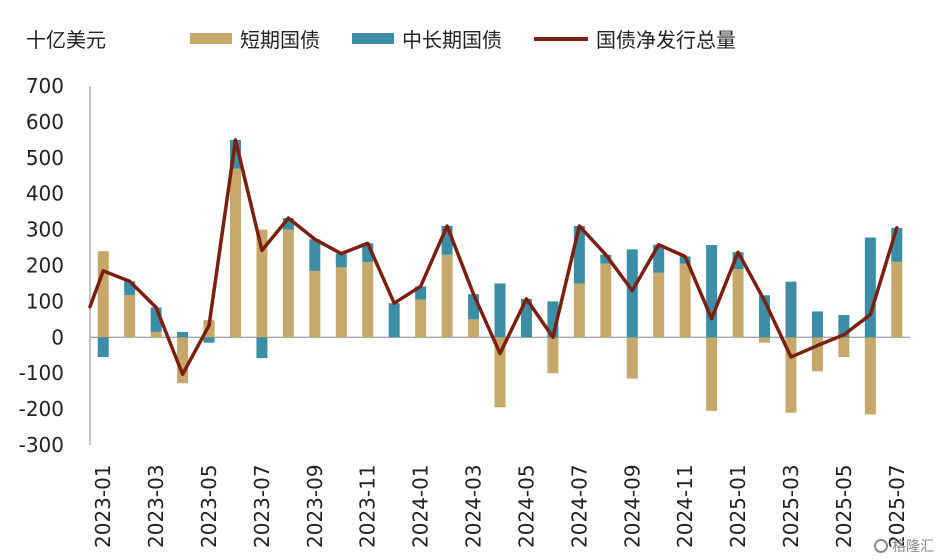  What do you see at coordinates (41, 445) in the screenshot?
I see `y-tick-label: -300` at bounding box center [41, 445].